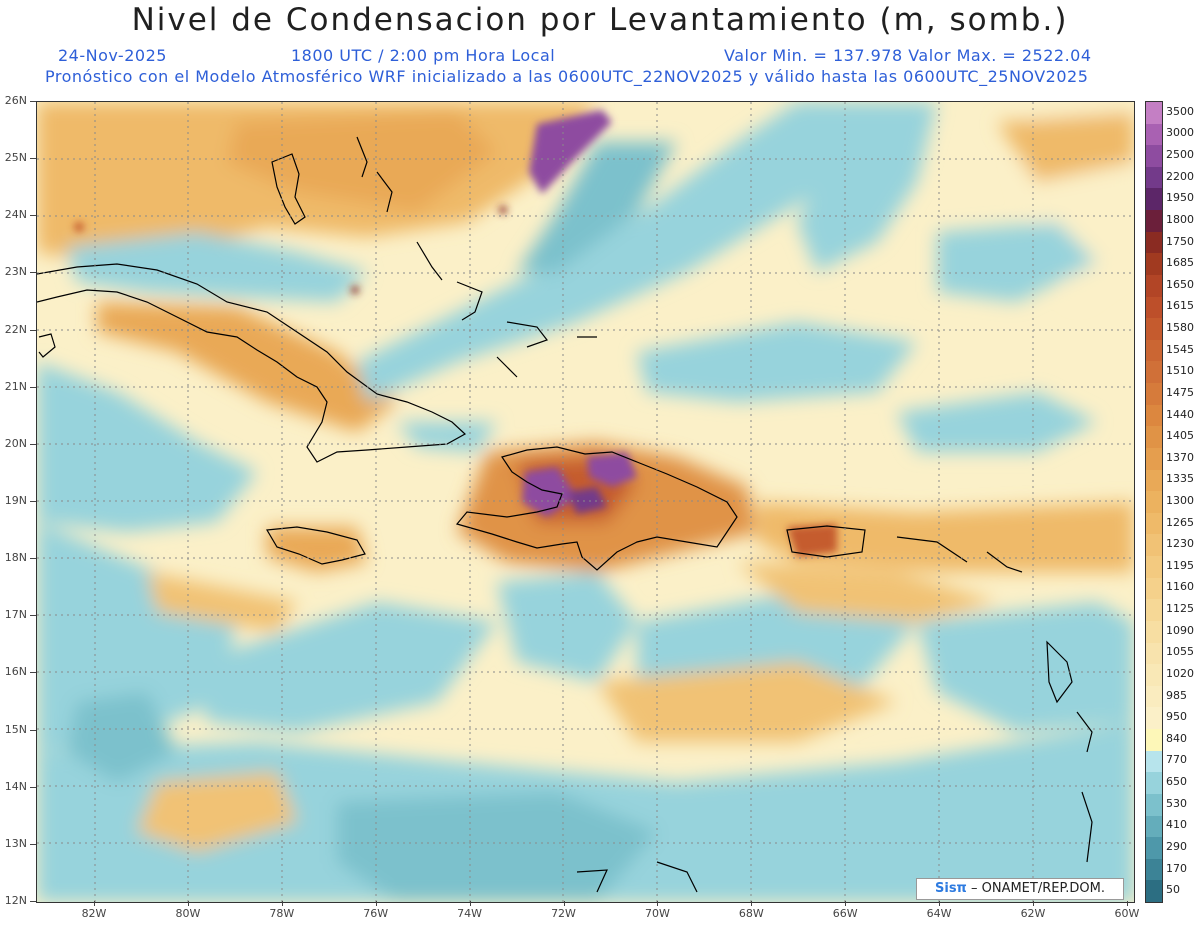 This screenshot has height=927, width=1200. What do you see at coordinates (657, 913) in the screenshot?
I see `lon-label: 70W` at bounding box center [657, 913].